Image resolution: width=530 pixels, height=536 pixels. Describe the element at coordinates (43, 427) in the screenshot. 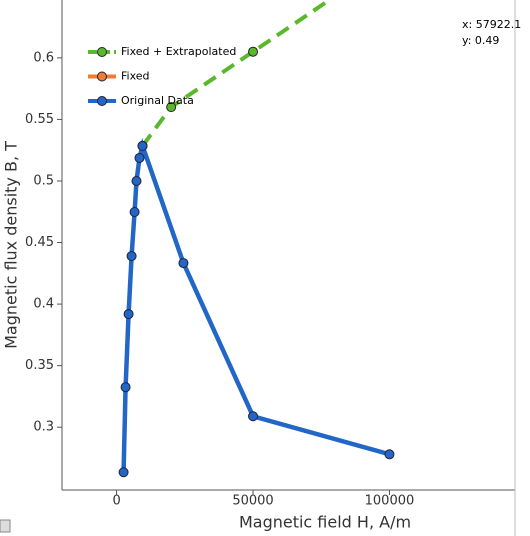

I see `y-tick-label: 0.3` at that location.